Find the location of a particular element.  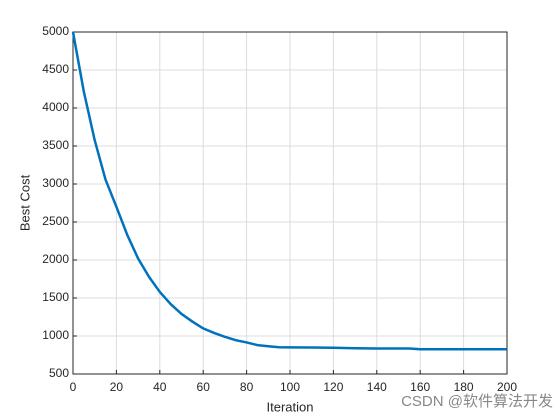

y-tick-label: 2500 is located at coordinates (55, 221).